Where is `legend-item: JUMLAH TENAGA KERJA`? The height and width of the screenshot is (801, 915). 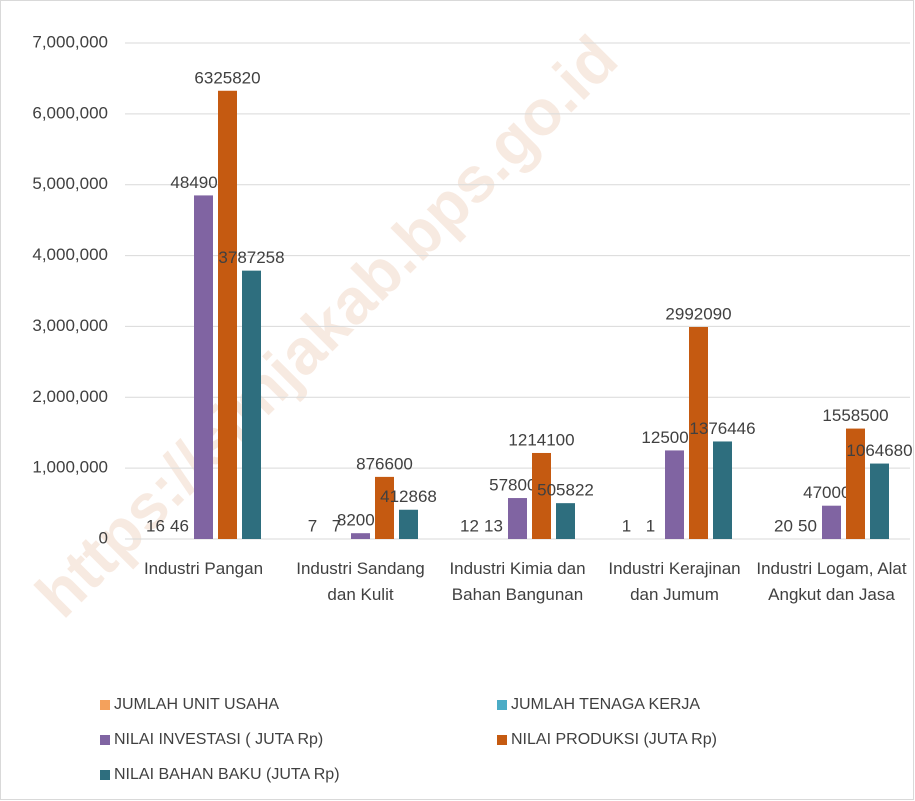
legend-item: JUMLAH TENAGA KERJA is located at coordinates (598, 705).